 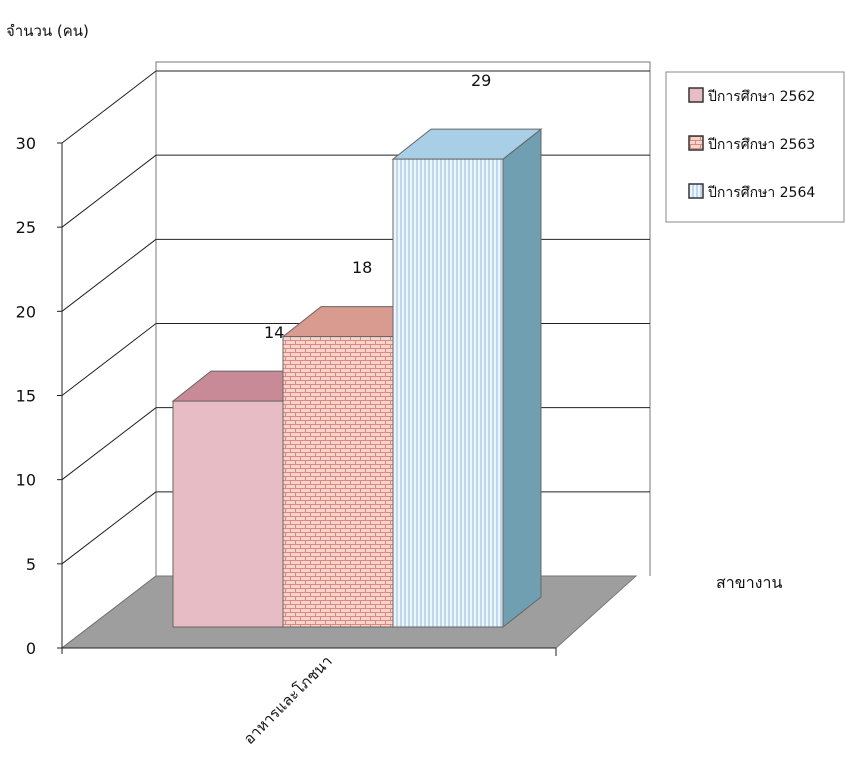 I want to click on legend-label-1: ปีการศึกษา 2562, so click(x=762, y=97).